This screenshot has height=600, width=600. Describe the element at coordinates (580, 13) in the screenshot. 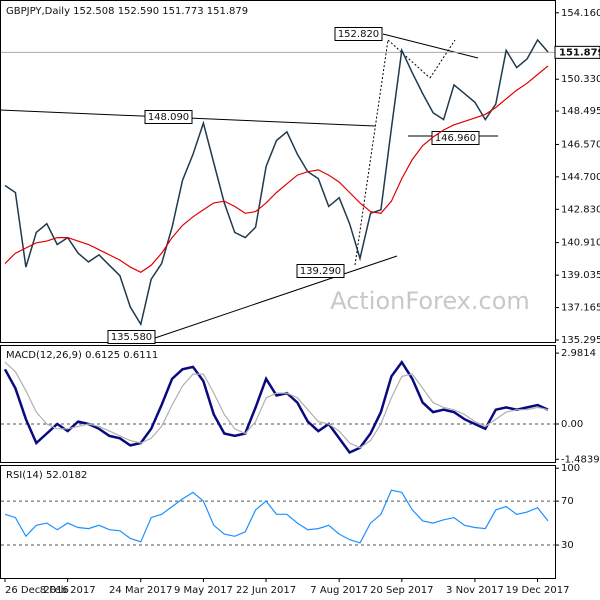

I see `y-tick-label: 154.160` at that location.